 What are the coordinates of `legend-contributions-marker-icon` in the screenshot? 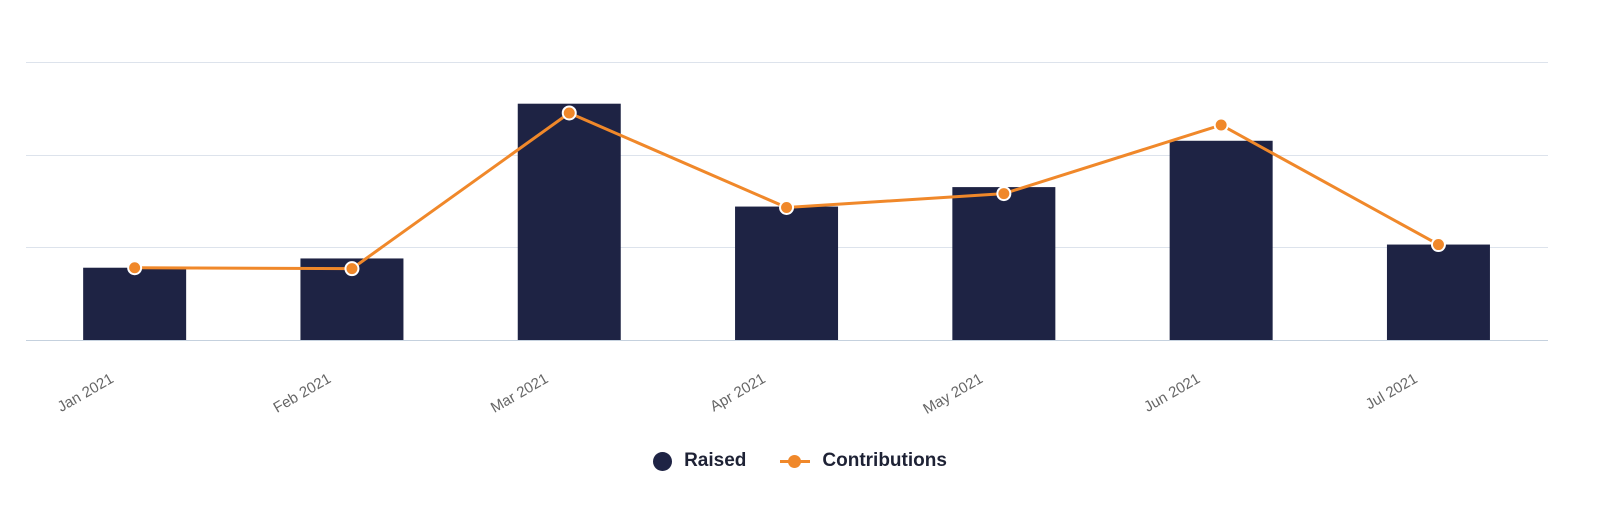 It's located at (795, 461).